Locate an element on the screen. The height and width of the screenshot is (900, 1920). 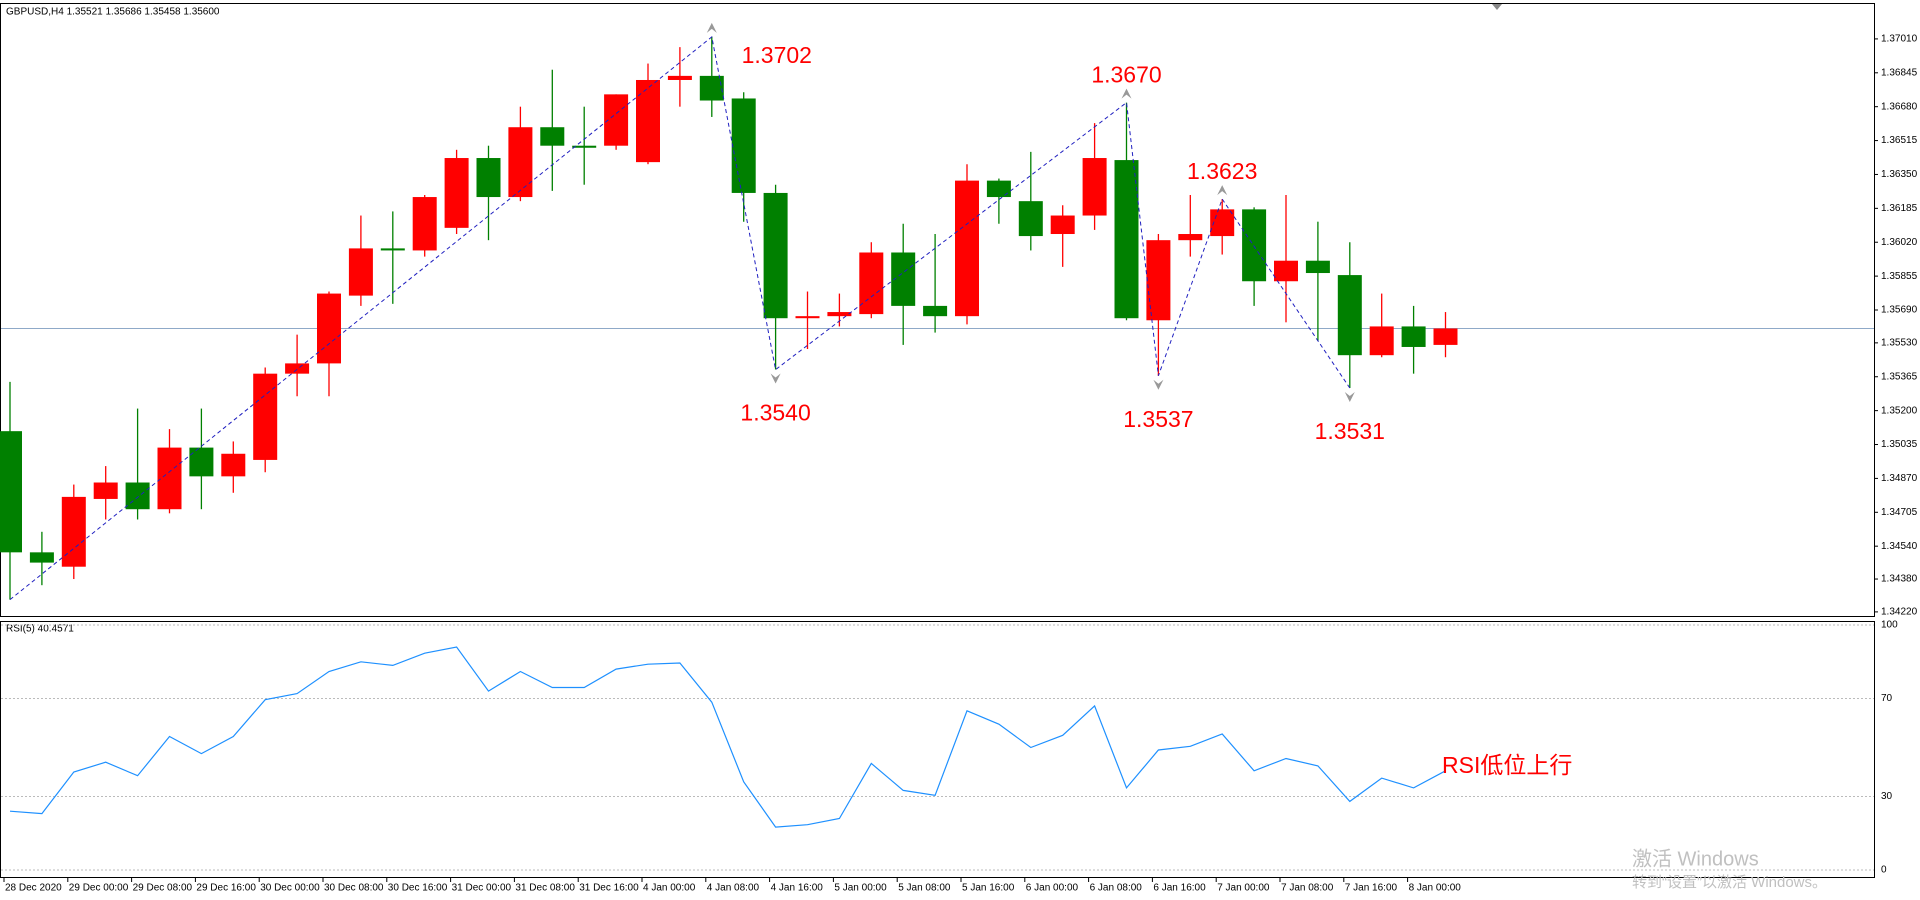
x-tick-label: 6 Jan 16:00 is located at coordinates (1179, 888).